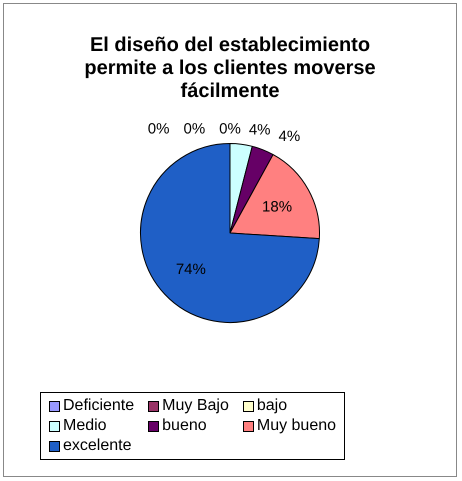 The width and height of the screenshot is (462, 481). I want to click on data-label: 18%, so click(277, 207).